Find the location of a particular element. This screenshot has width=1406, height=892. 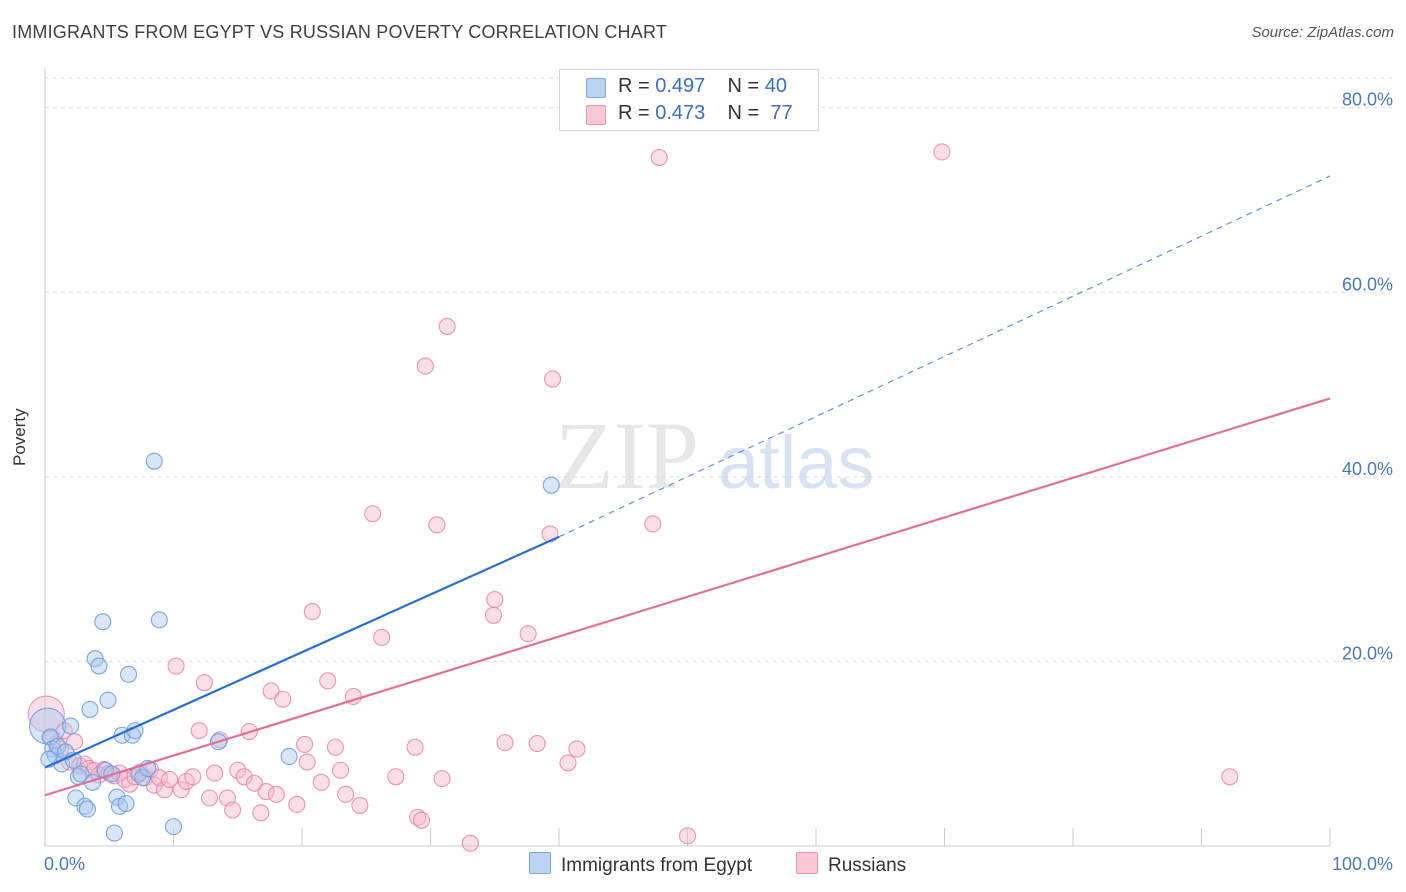

bottom-legend-swatch-egypt is located at coordinates (540, 863).